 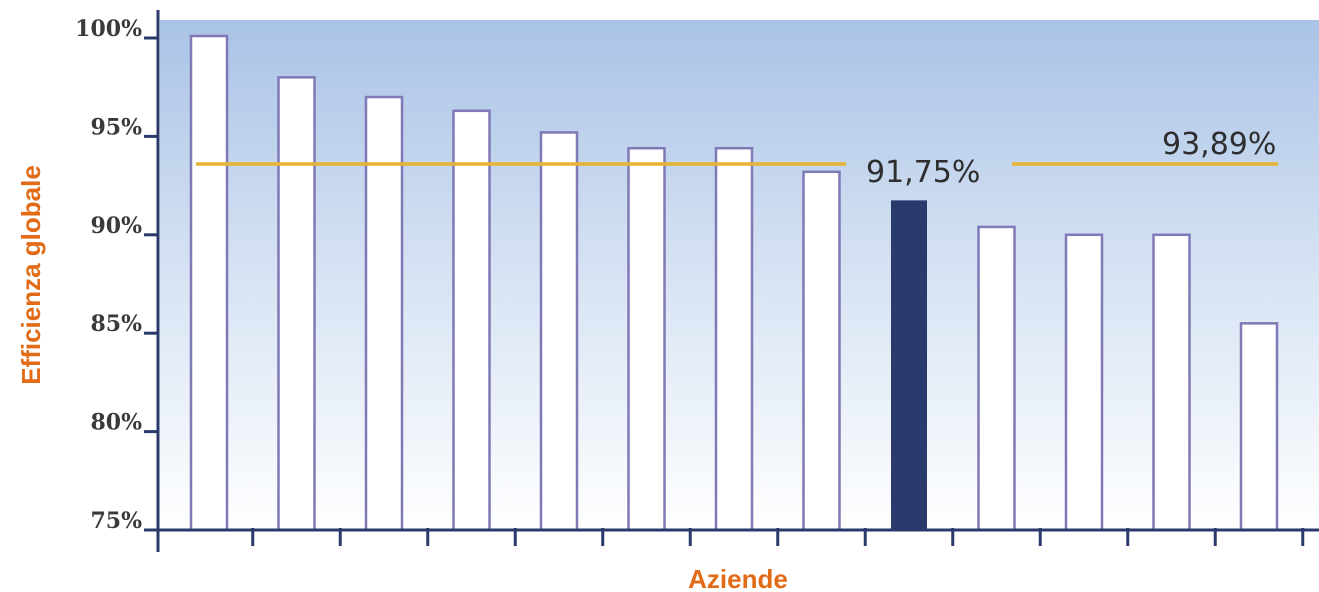 I want to click on y-tick-label: 95%, so click(x=116, y=127).